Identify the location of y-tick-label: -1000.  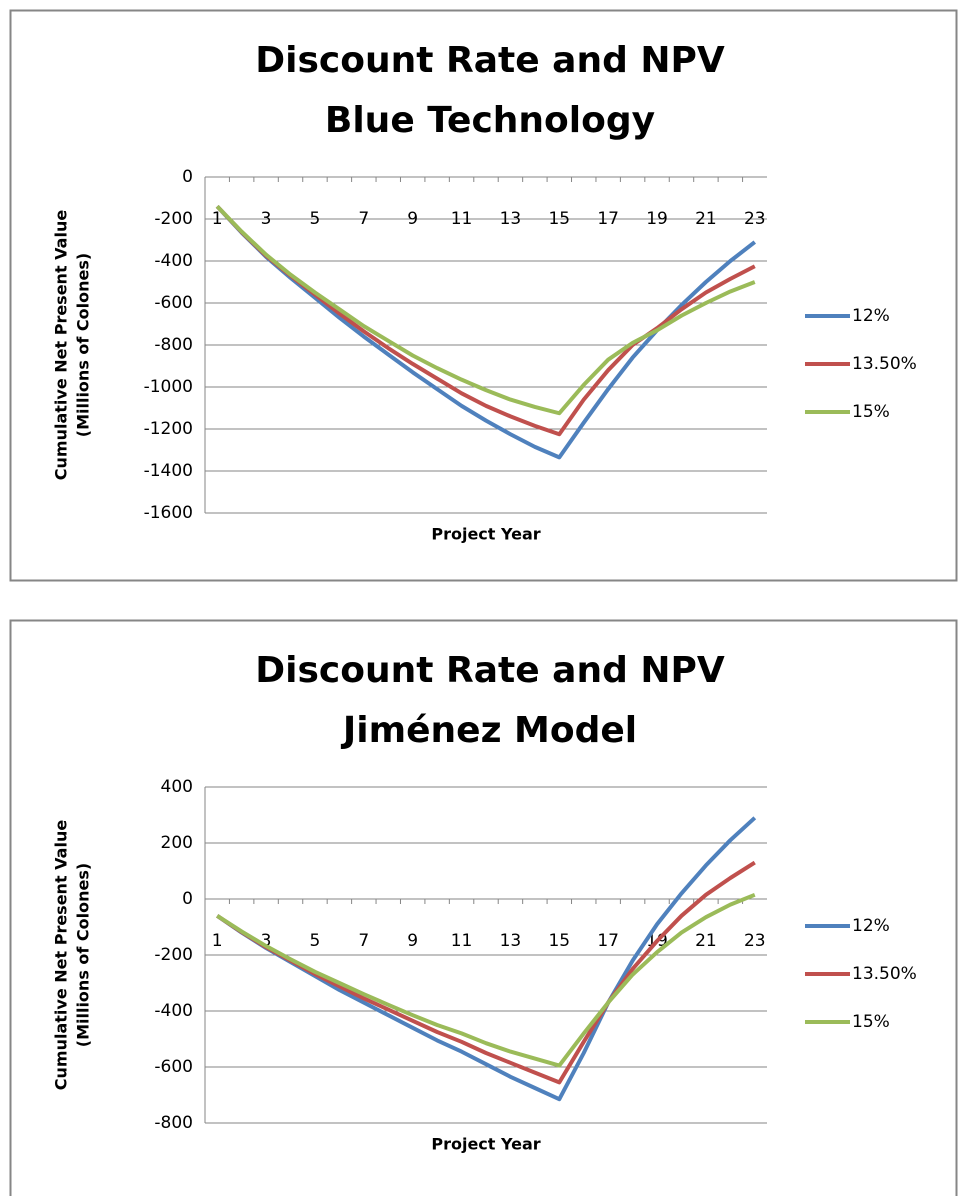
(168, 387).